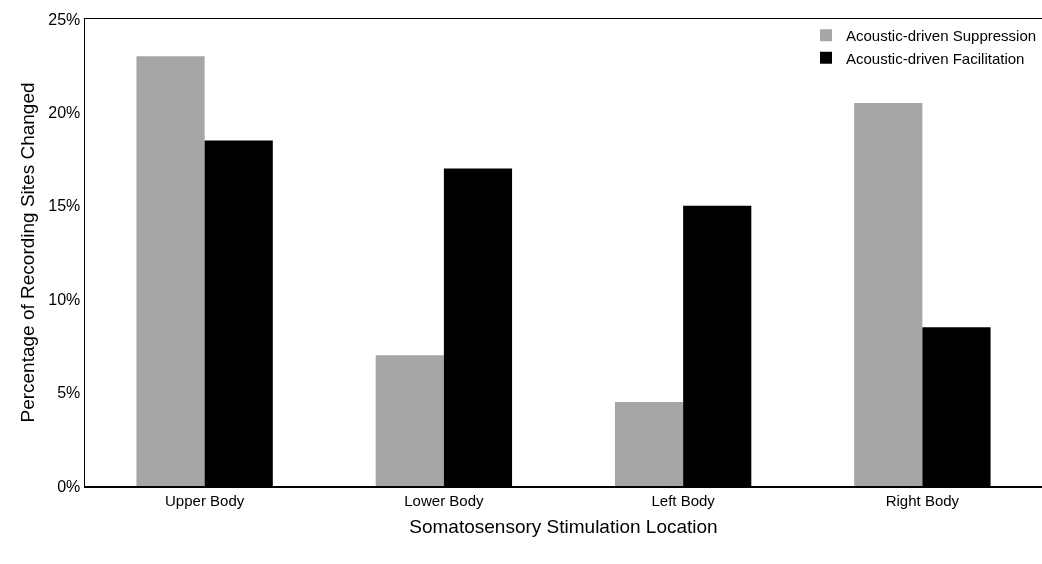 The height and width of the screenshot is (564, 1042). I want to click on legend-label: Acoustic-driven Suppression, so click(941, 36).